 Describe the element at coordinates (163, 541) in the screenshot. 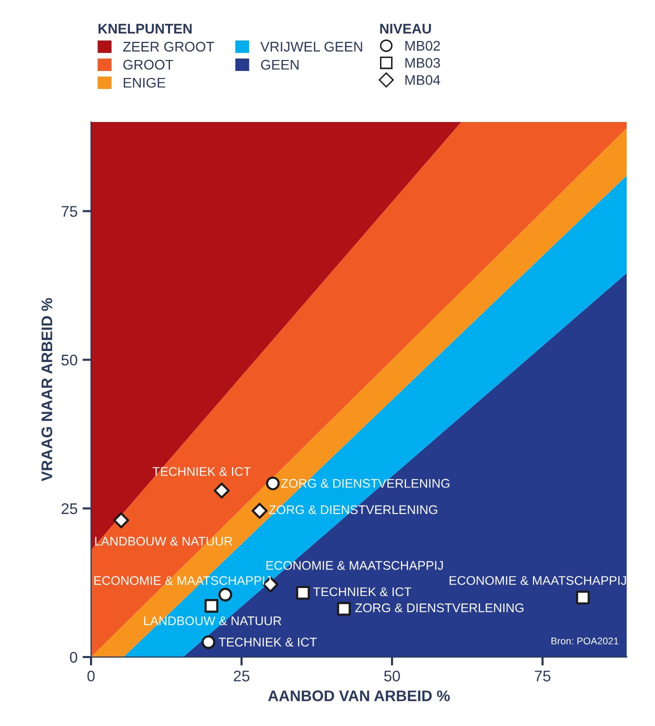

I see `annotation: LANDBOUW & NATUUR` at that location.